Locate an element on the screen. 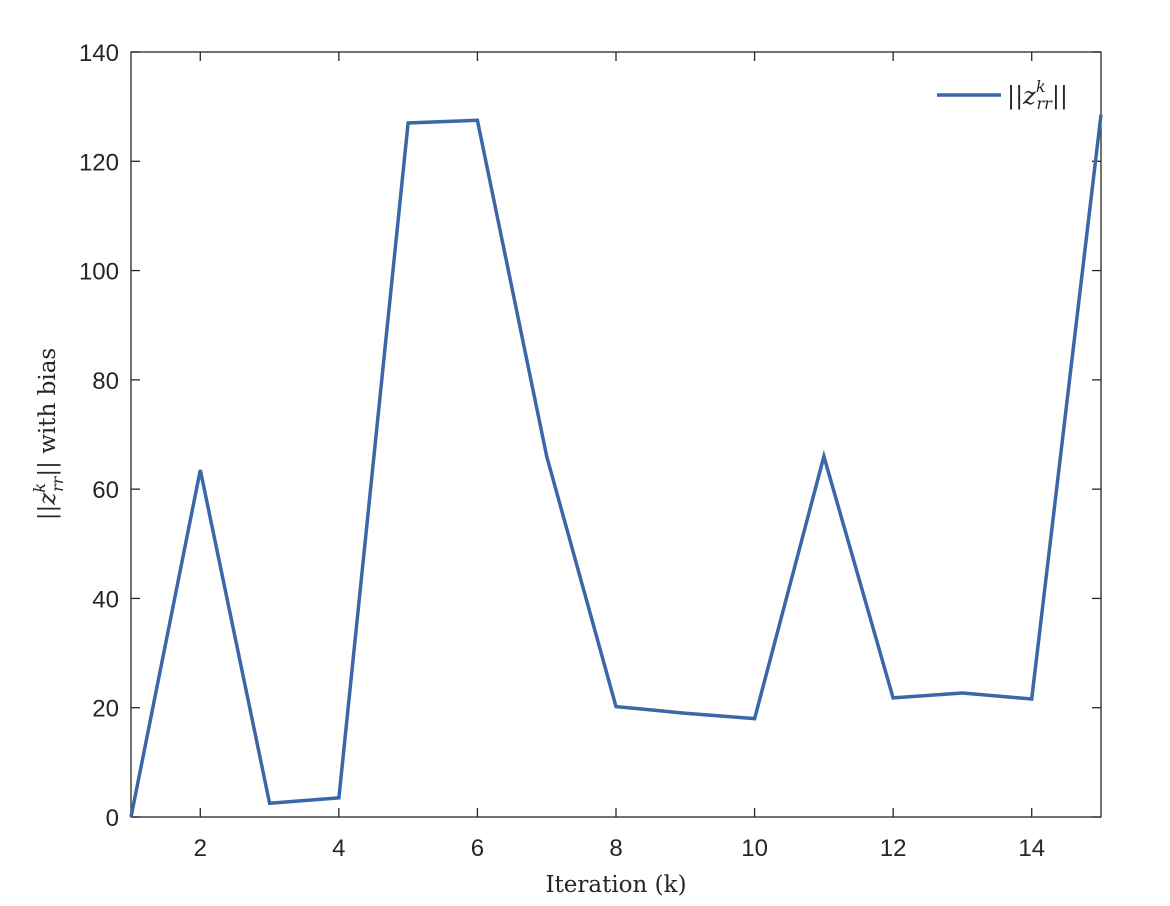 The width and height of the screenshot is (1170, 906). y-tick-label: 60 is located at coordinates (105, 490).